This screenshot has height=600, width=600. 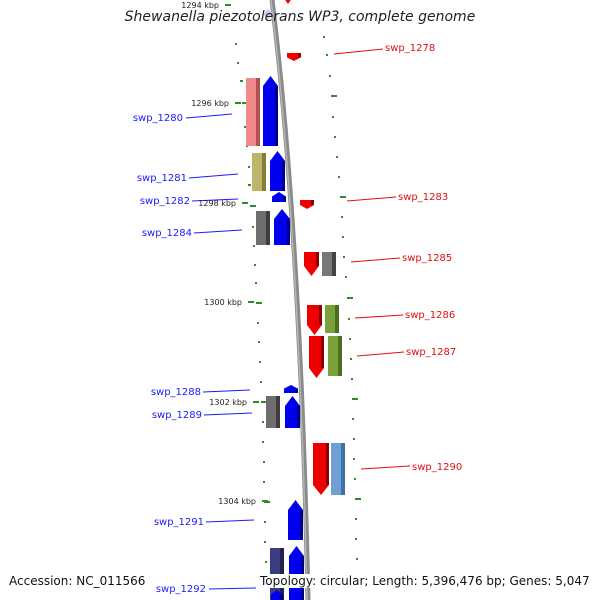 What do you see at coordinates (290, 300) in the screenshot?
I see `backbone-line` at bounding box center [290, 300].